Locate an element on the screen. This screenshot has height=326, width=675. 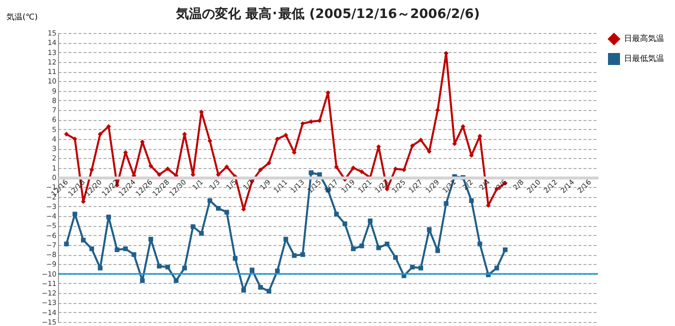
legend-label: 日最高気温 is located at coordinates (644, 38).